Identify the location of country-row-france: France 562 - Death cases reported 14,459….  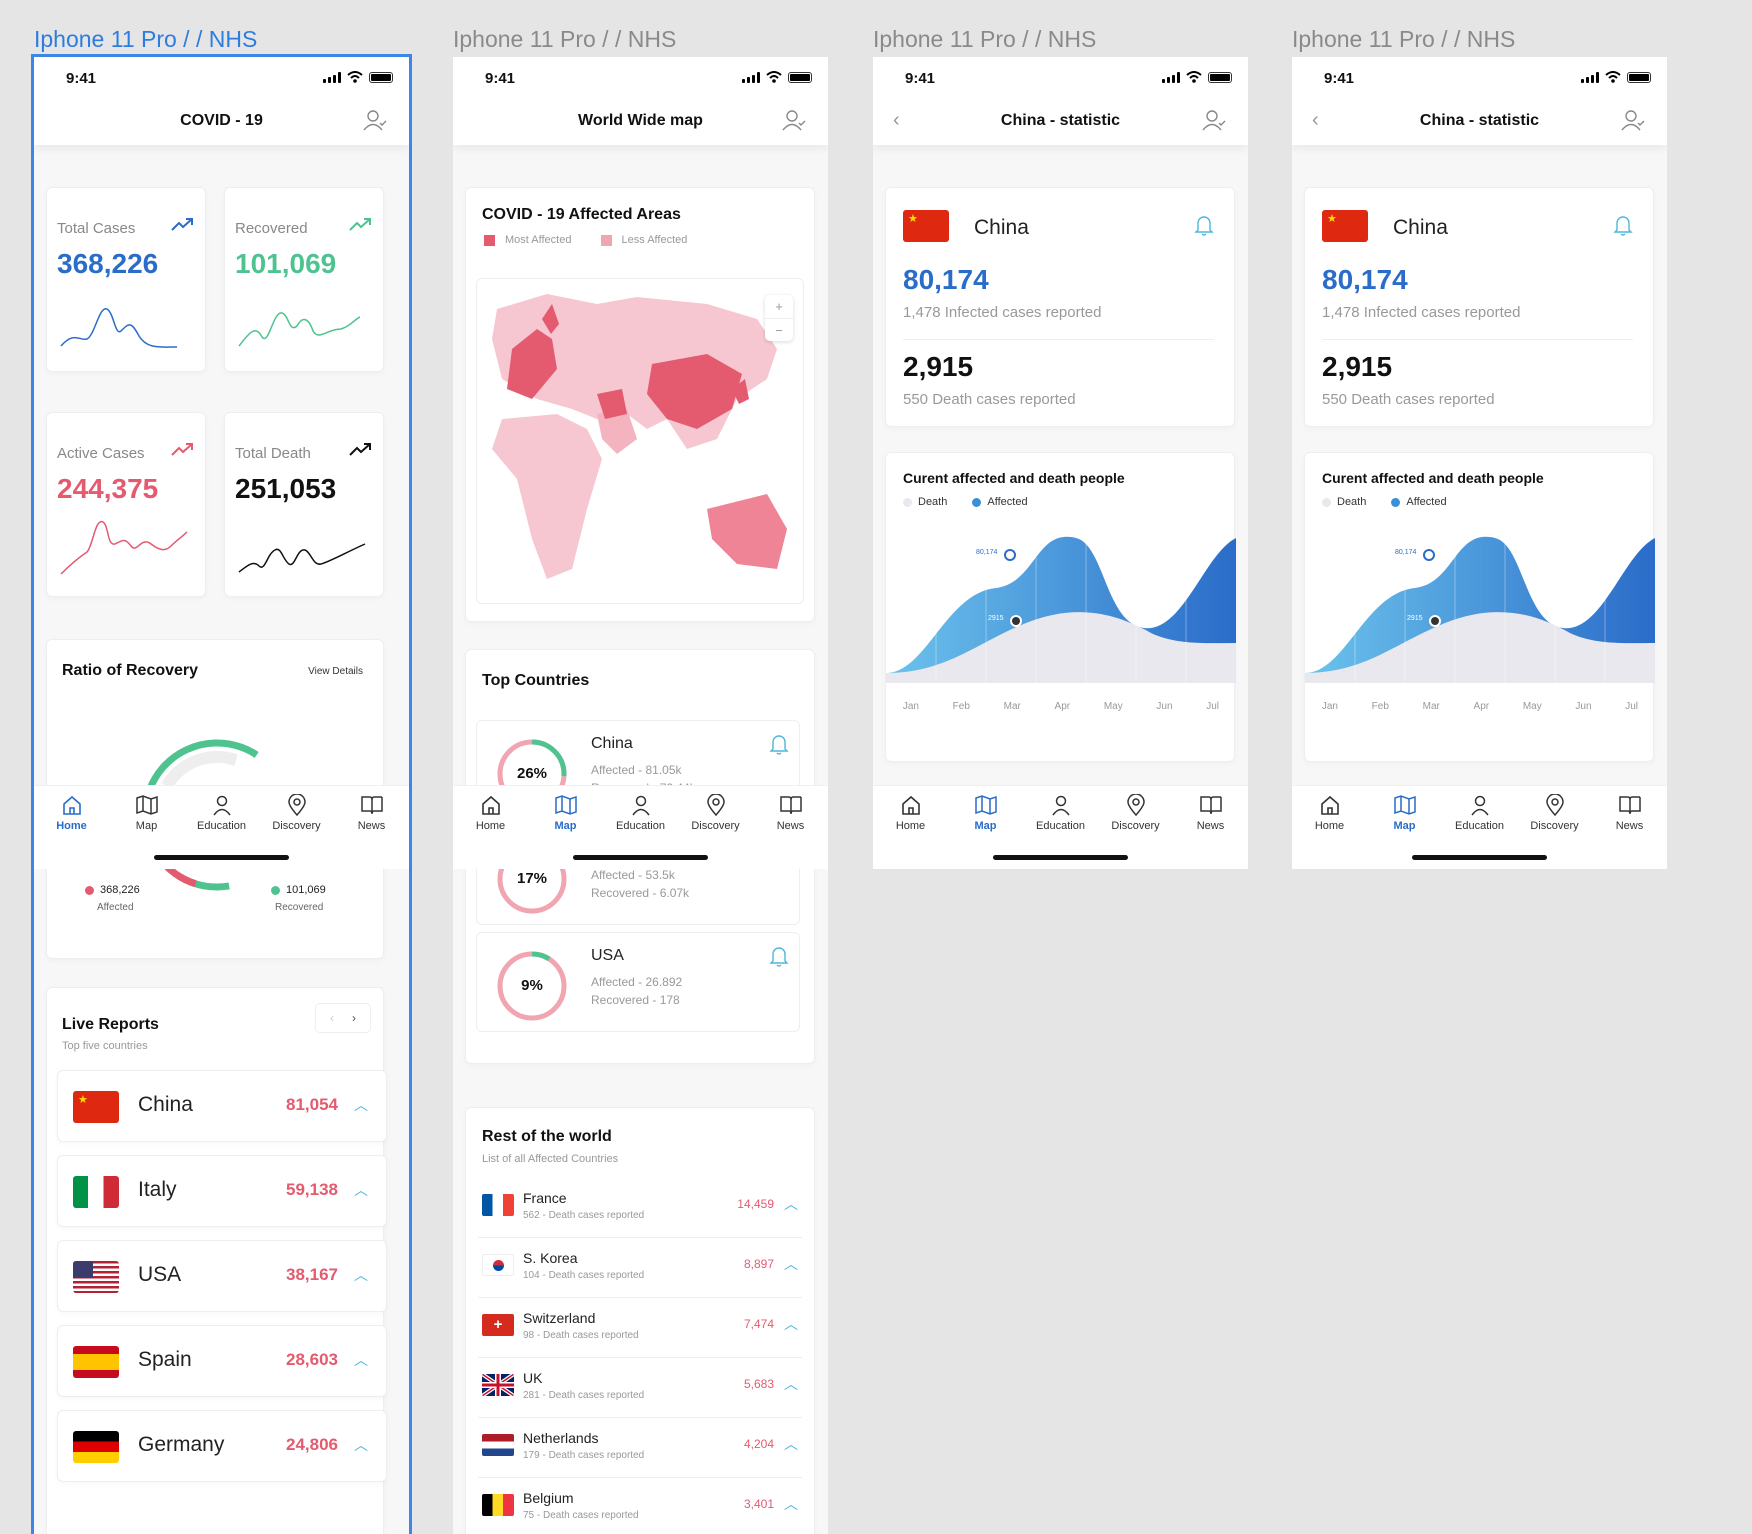
(640, 1208).